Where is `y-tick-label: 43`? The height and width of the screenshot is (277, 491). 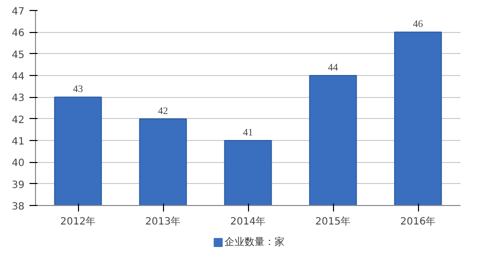
y-tick-label: 43 is located at coordinates (18, 98).